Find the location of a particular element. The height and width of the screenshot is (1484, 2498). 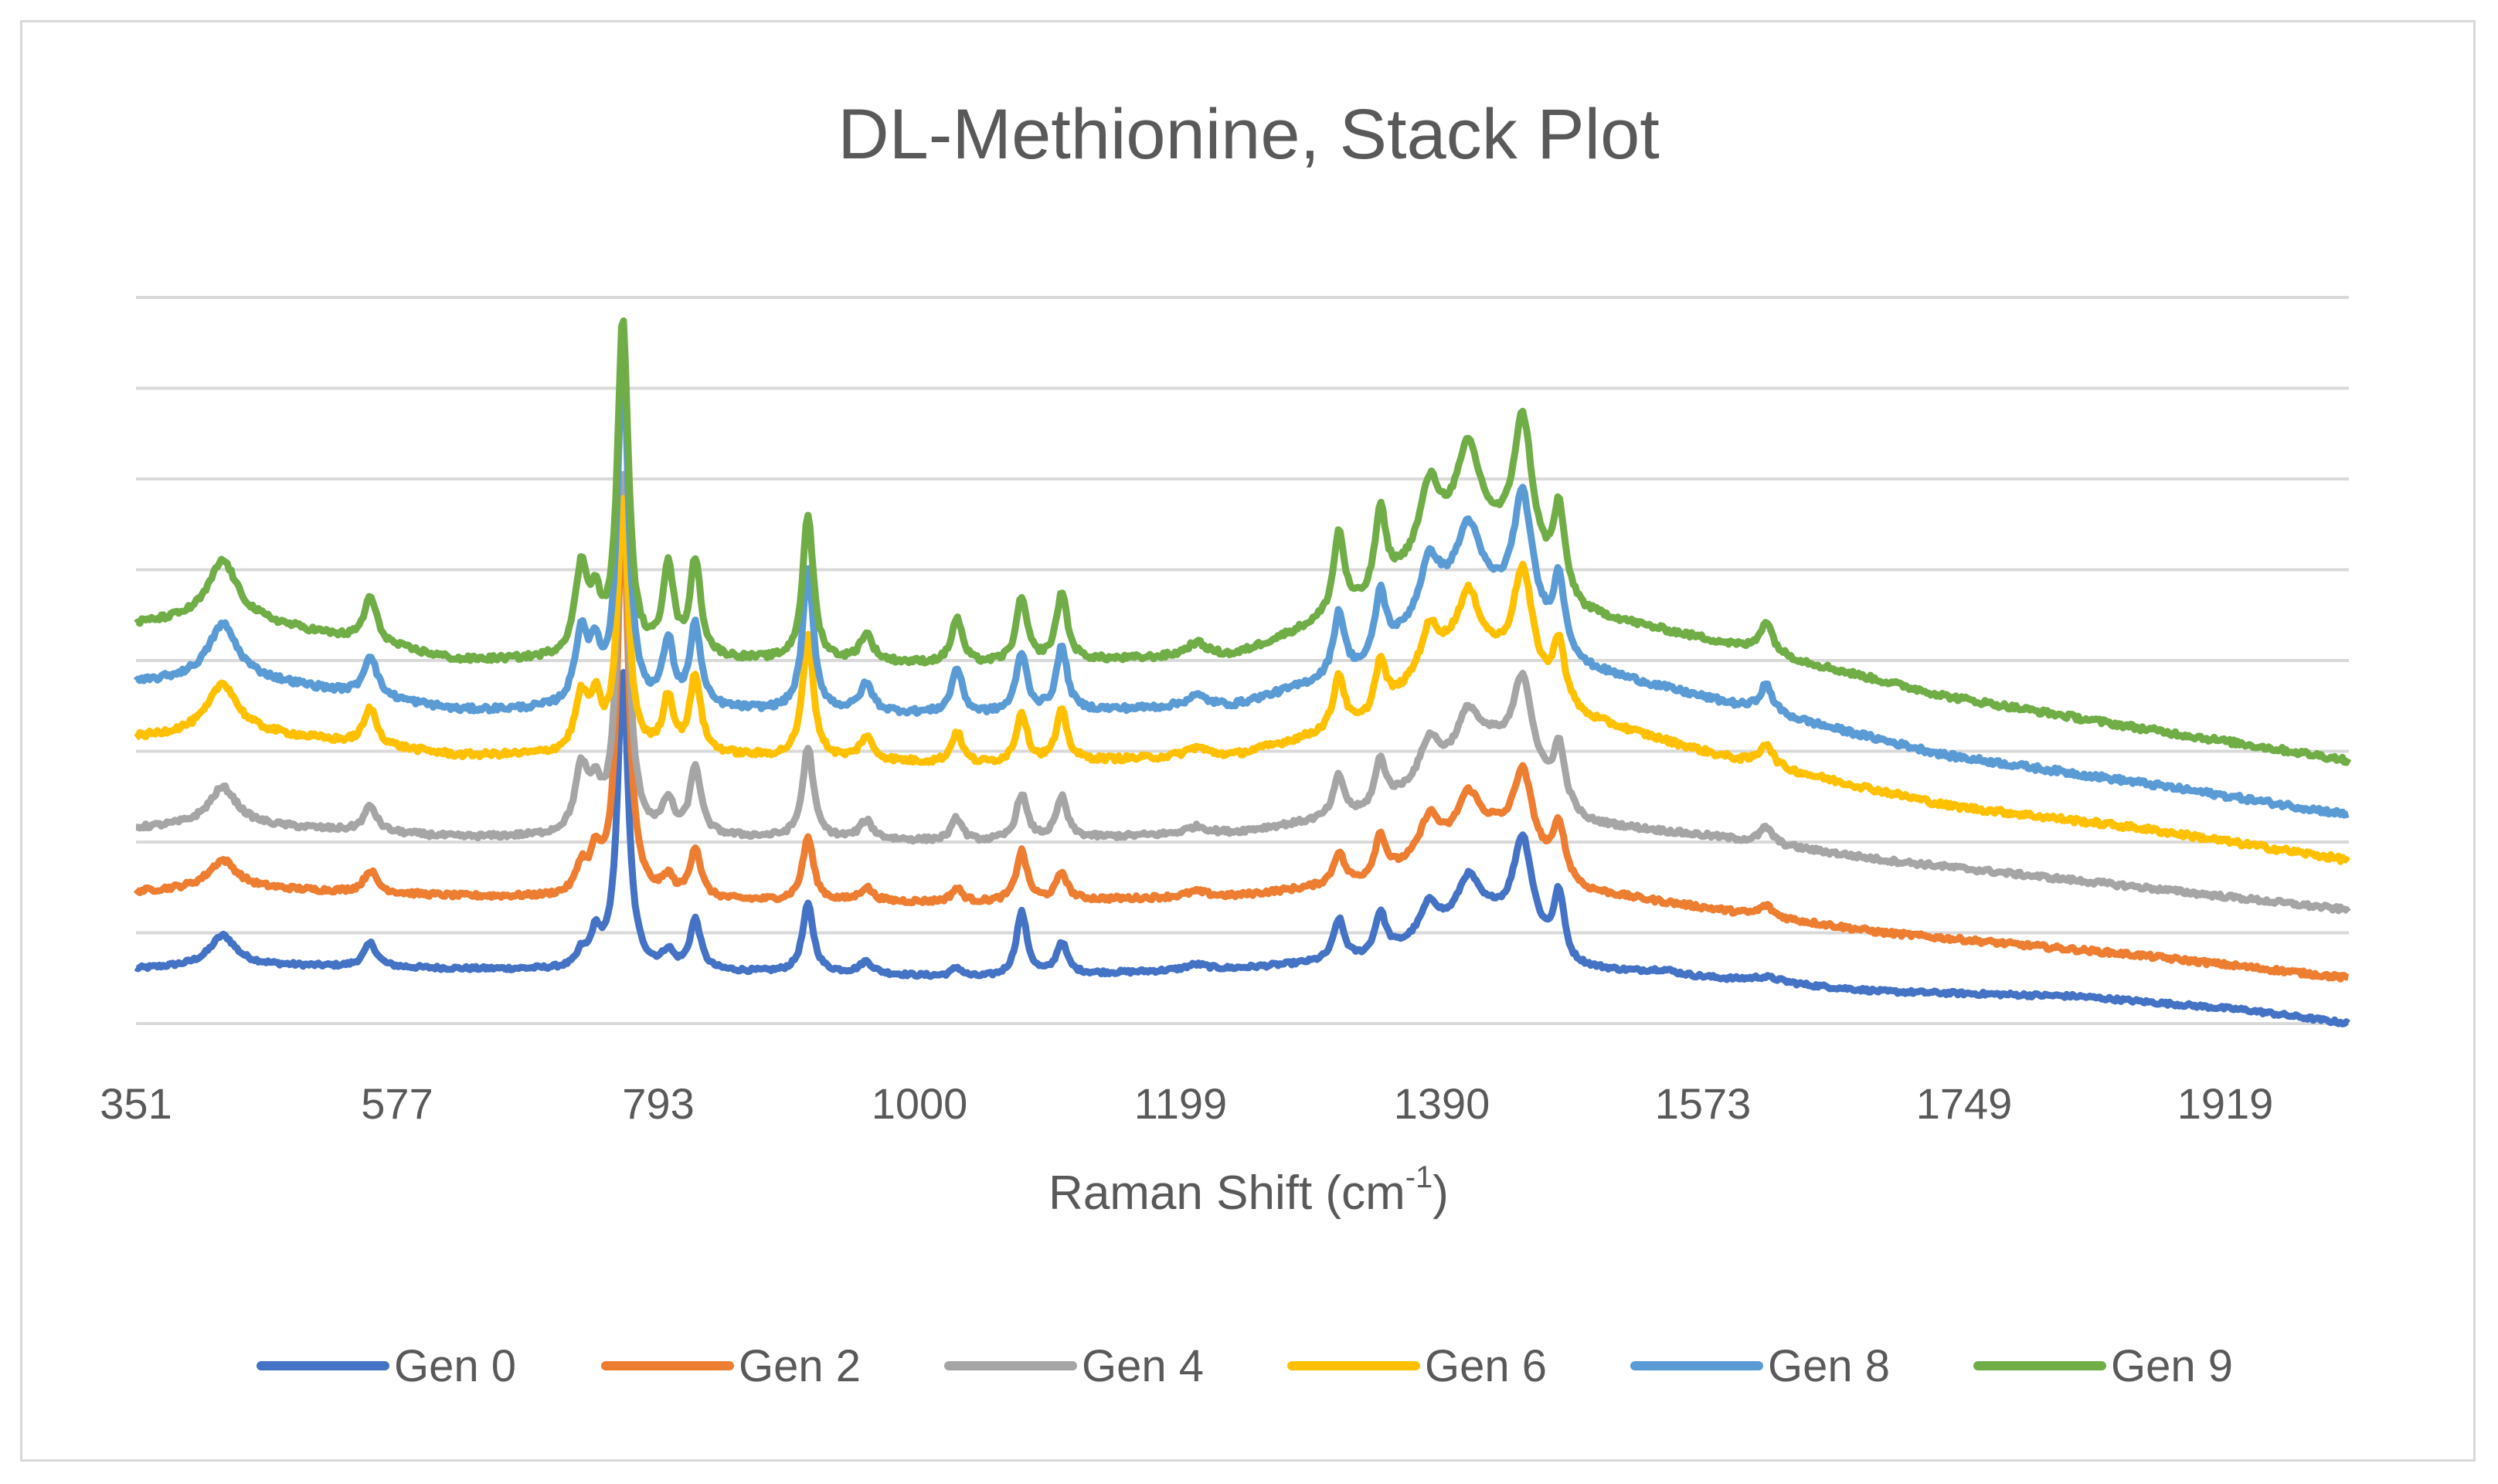

x-tick-label: 1199 is located at coordinates (1180, 1103).